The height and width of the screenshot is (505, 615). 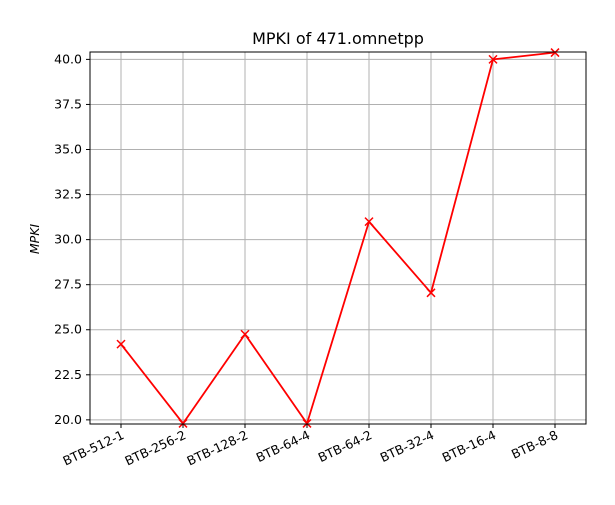 I want to click on x-tick-label: BTB-128-2, so click(x=217, y=447).